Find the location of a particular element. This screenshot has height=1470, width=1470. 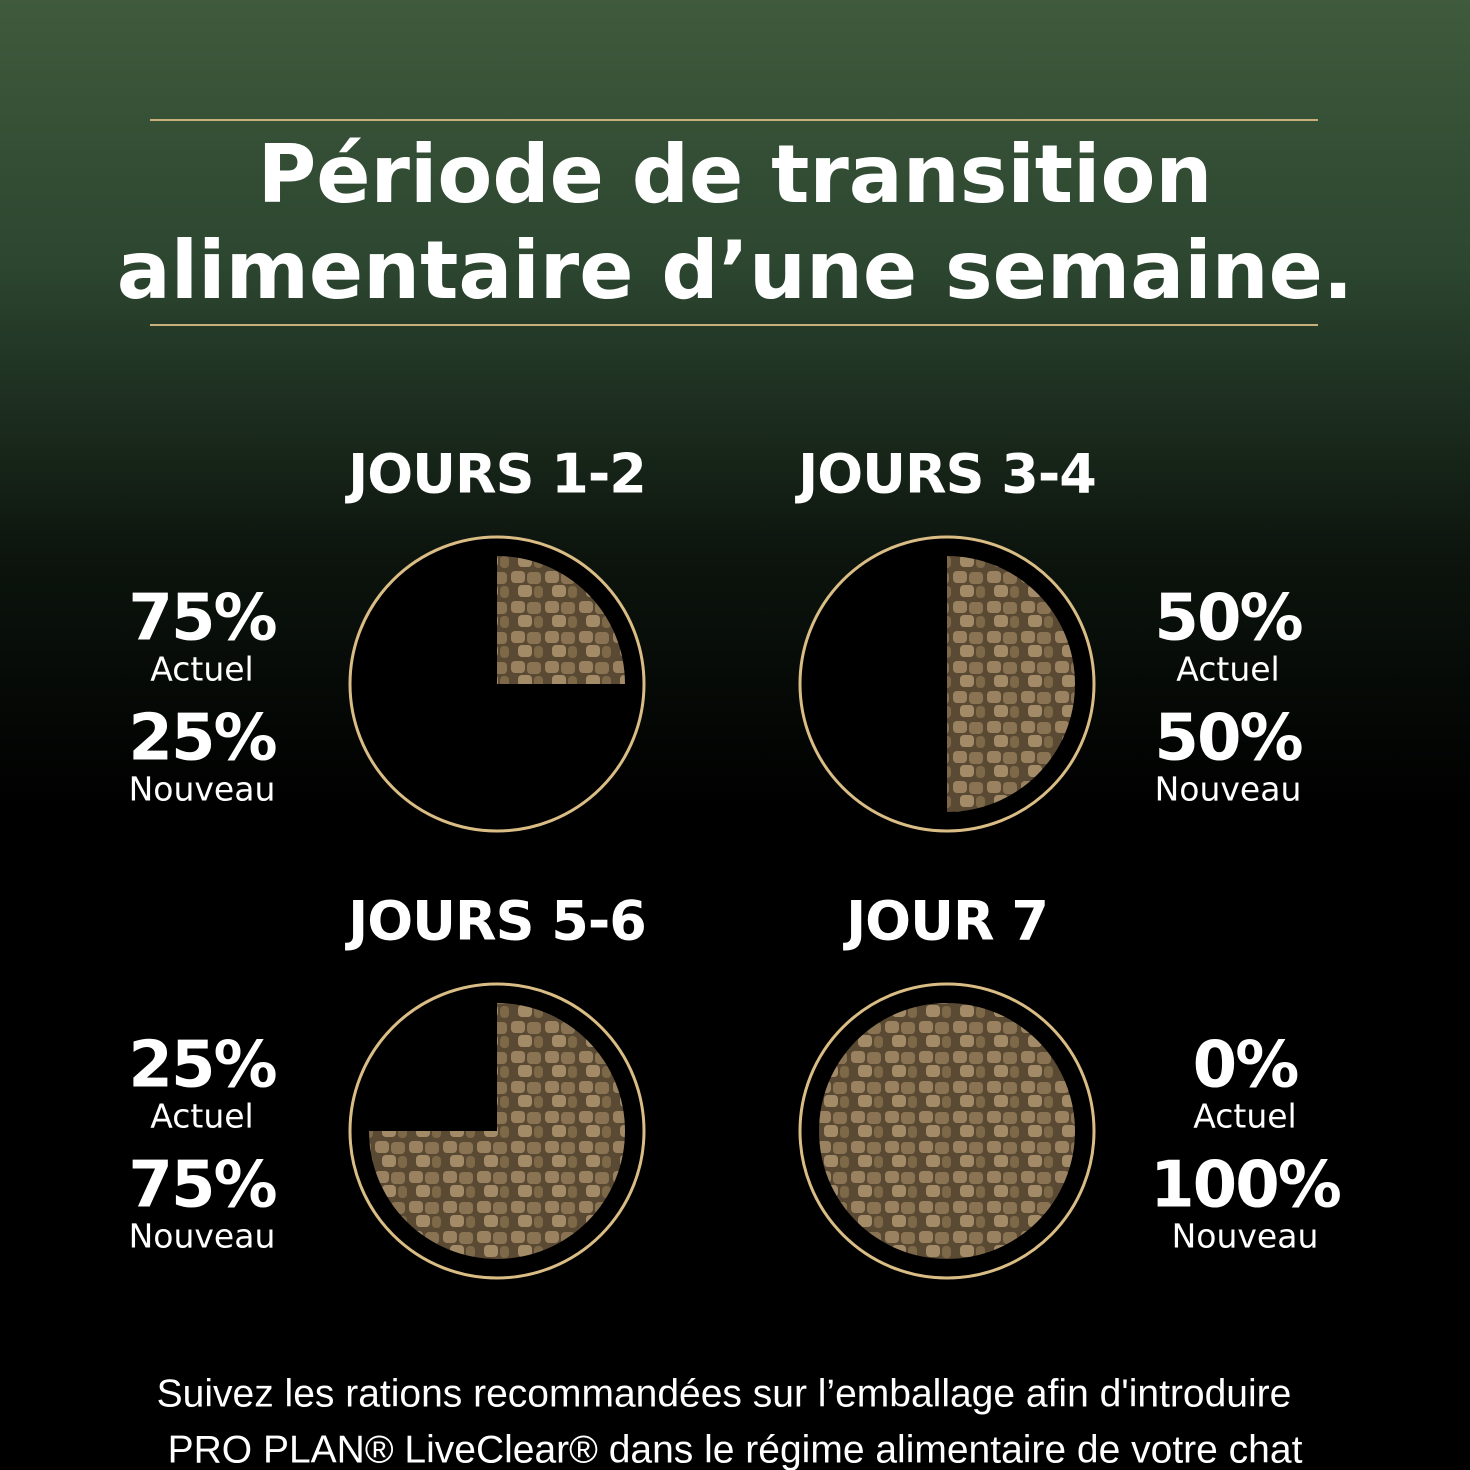

panel-title: JOUR 7 is located at coordinates (945, 921).